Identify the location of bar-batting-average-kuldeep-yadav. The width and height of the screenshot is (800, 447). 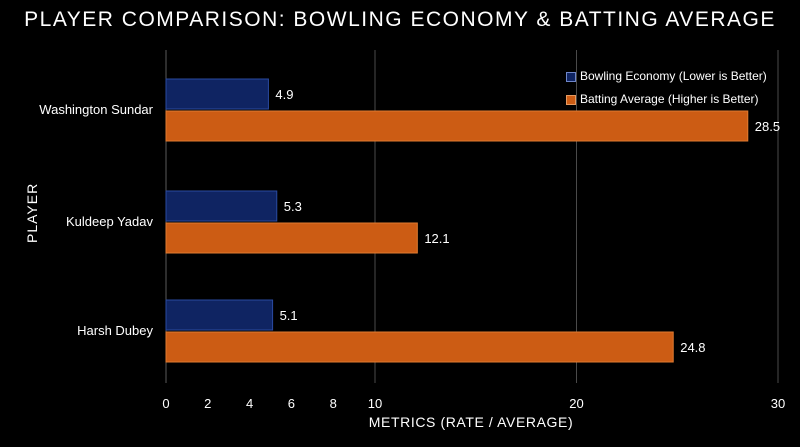
(291, 238).